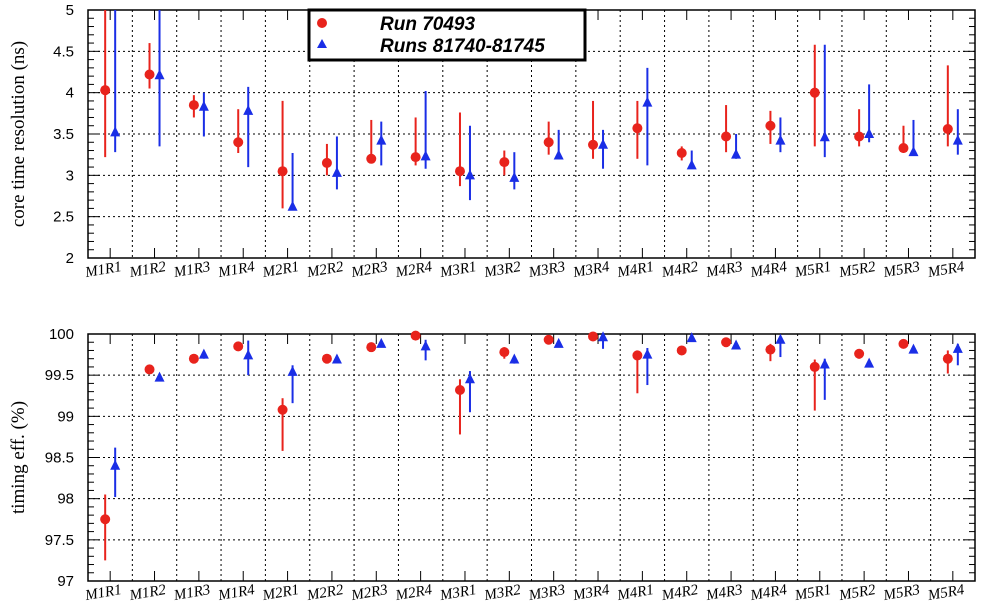 The width and height of the screenshot is (983, 610). I want to click on legend: Run 70493 Runs 81740-81745, so click(447, 35).